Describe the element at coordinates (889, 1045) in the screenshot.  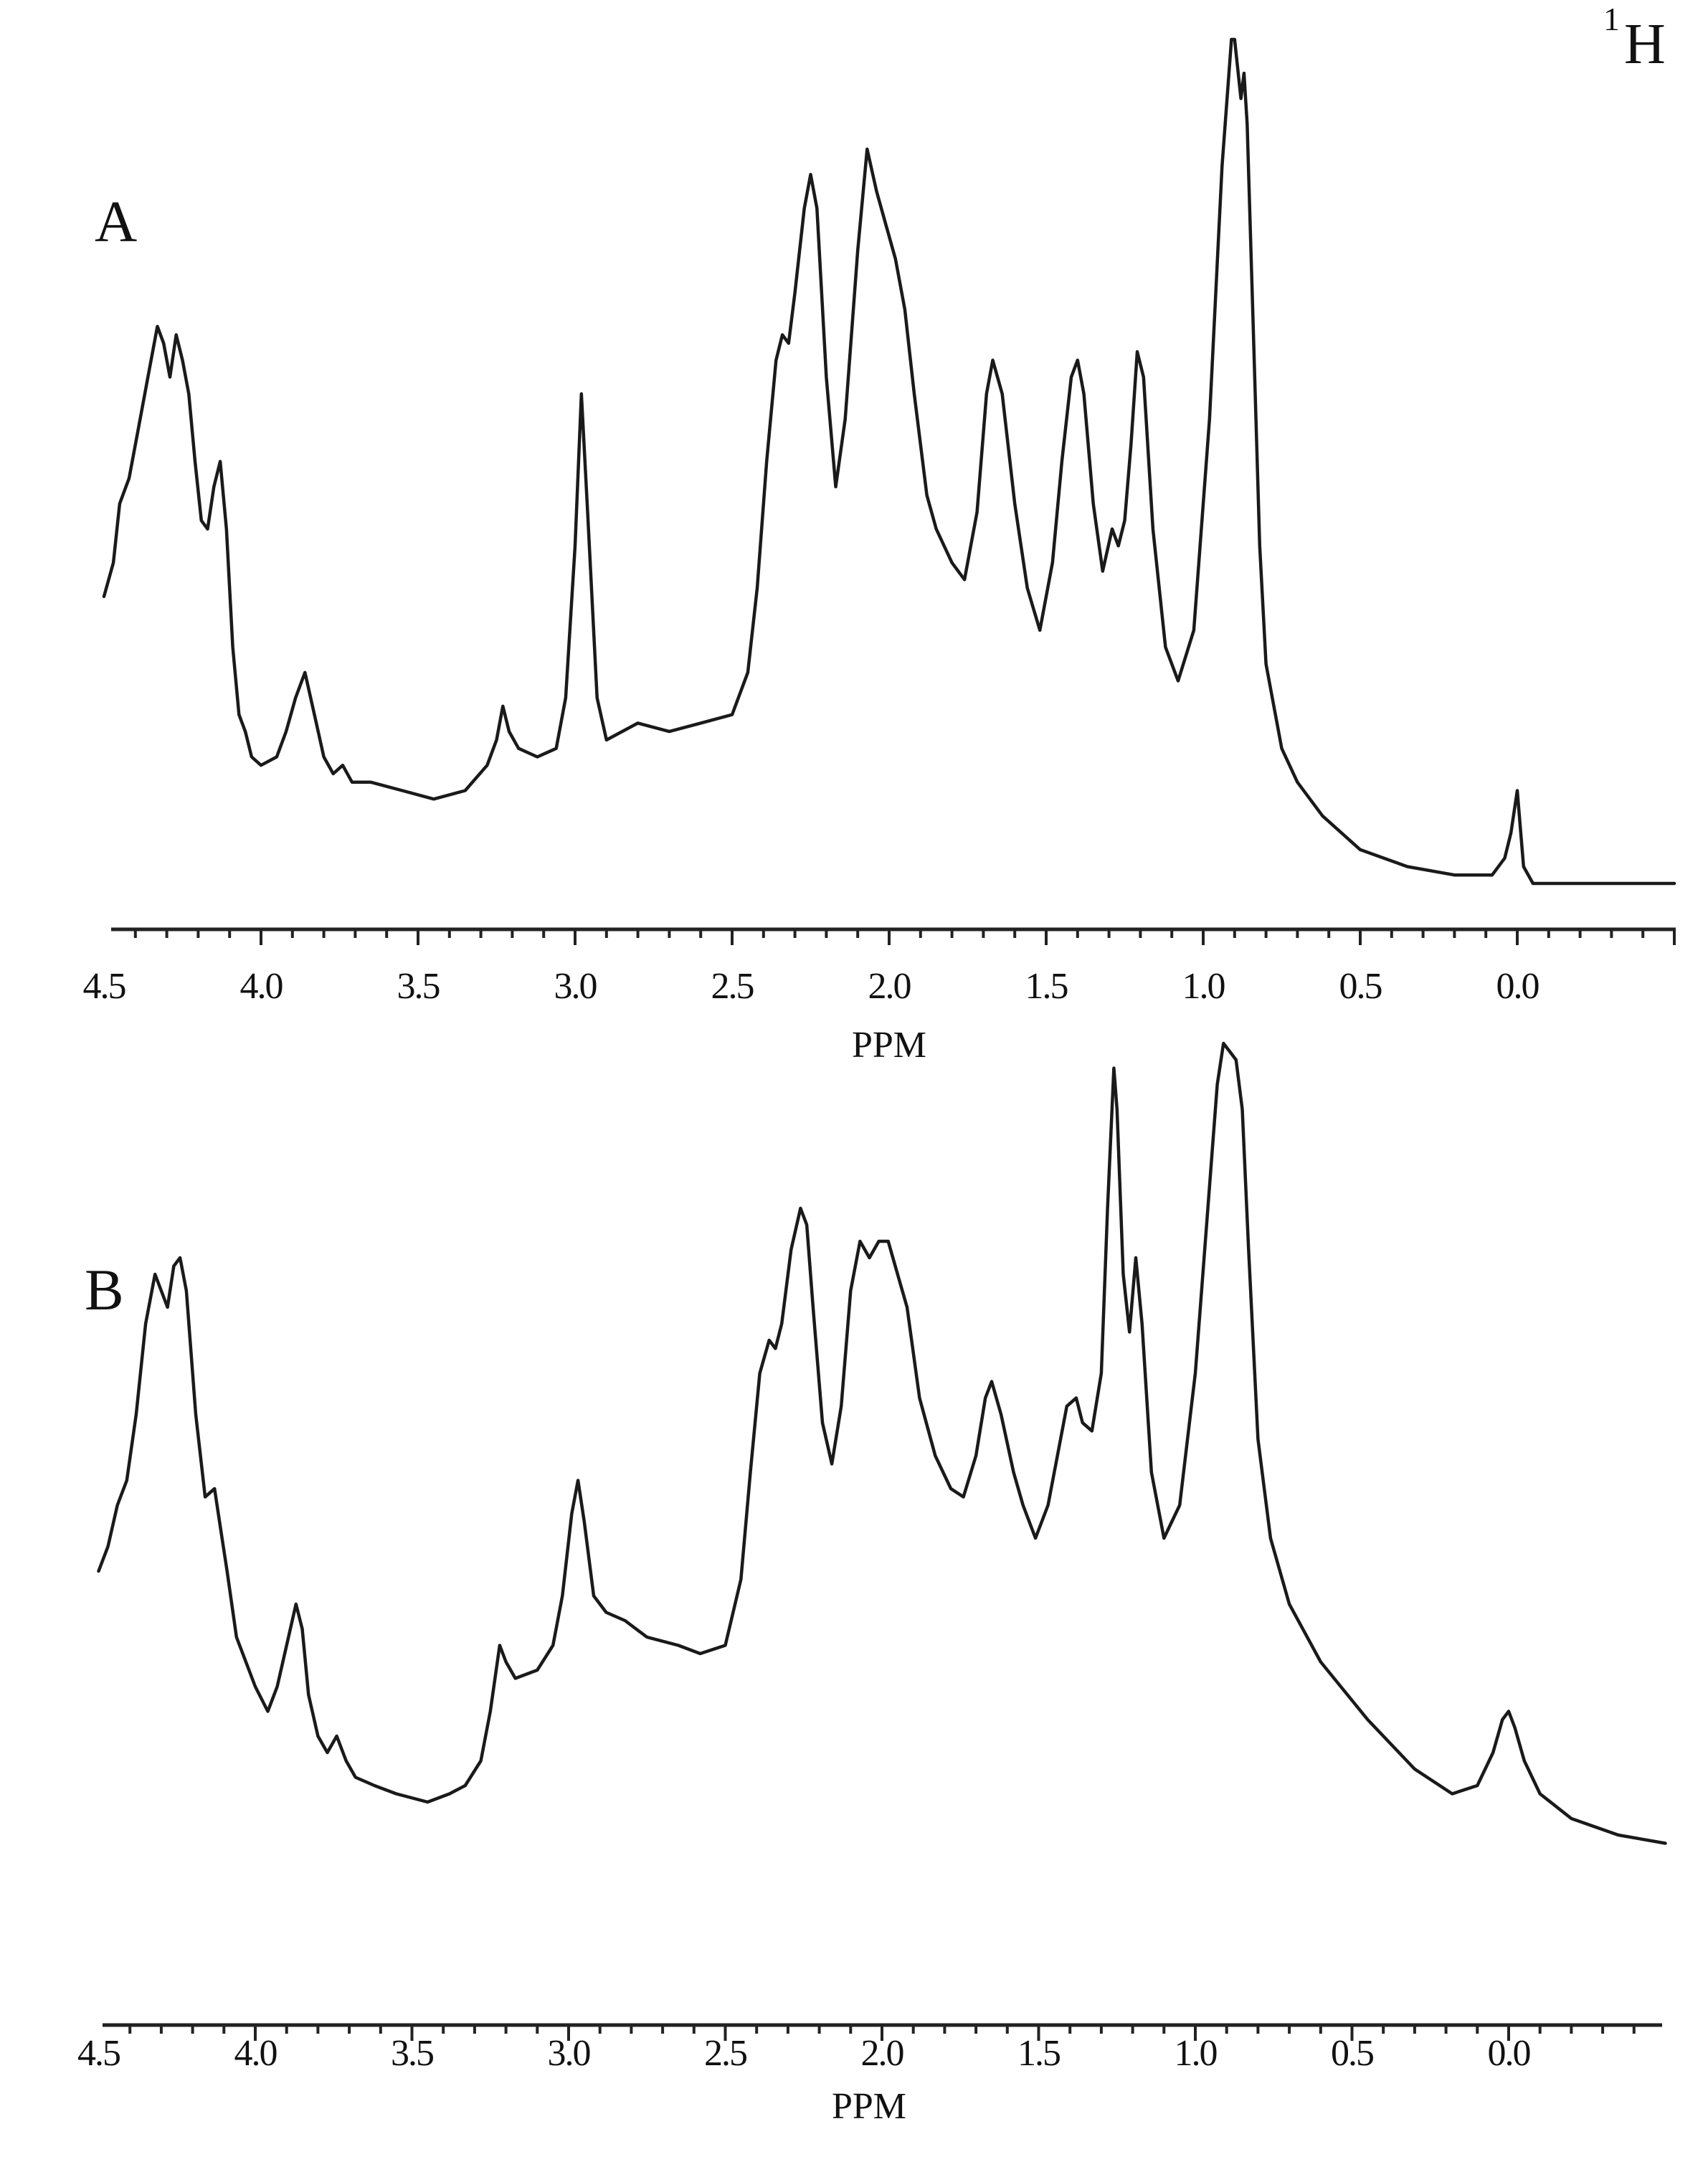
I see `x-axis-title-a: PPM` at that location.